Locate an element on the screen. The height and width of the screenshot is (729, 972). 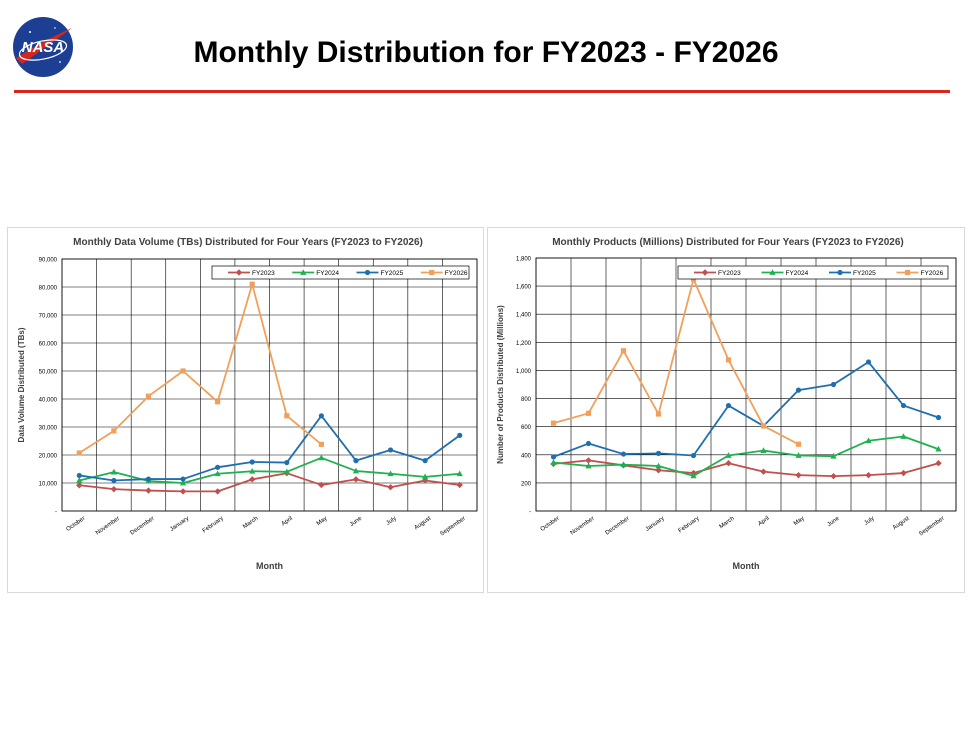
series-line-fy2026 is located at coordinates (676, 362).